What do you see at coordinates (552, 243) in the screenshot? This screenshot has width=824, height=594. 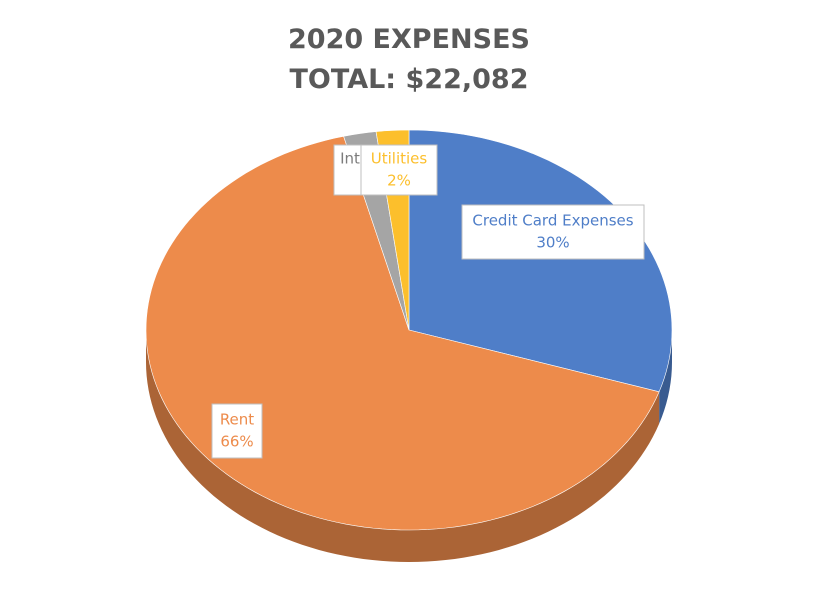 I see `label-value: 30%` at bounding box center [552, 243].